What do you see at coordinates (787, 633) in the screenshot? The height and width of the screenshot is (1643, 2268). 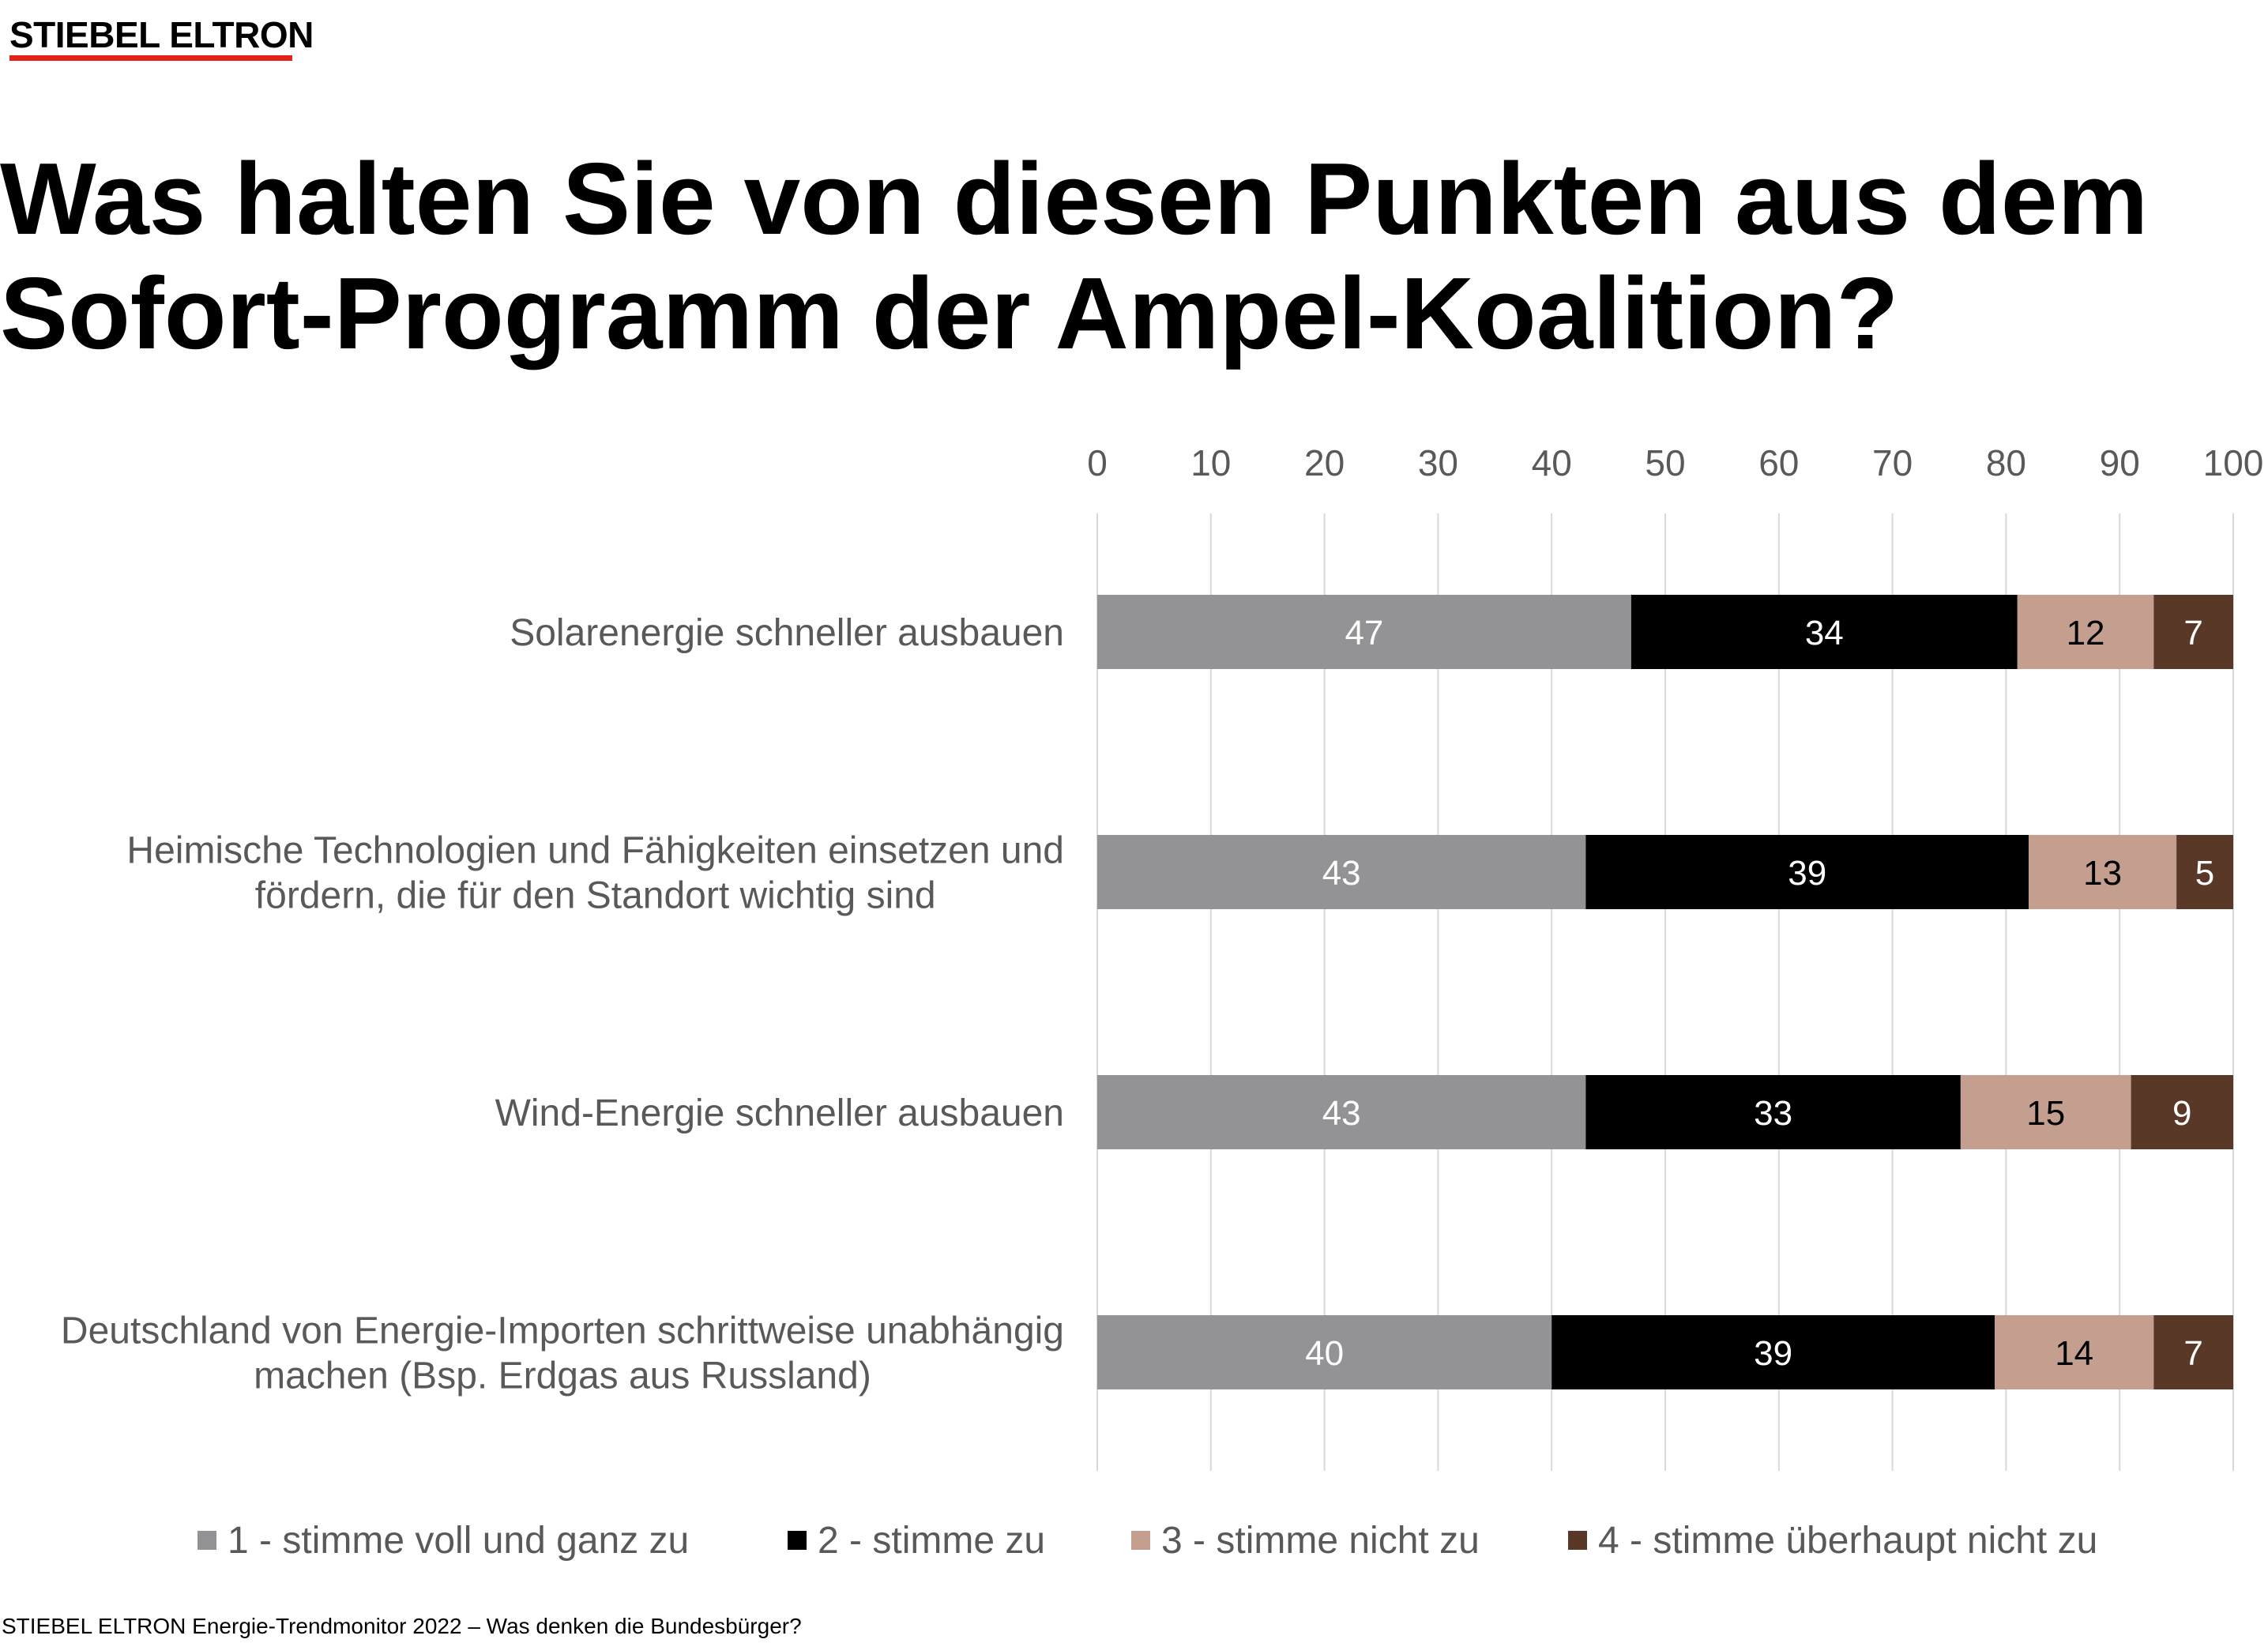 I see `category-label: Solarenergie schneller ausbauen` at bounding box center [787, 633].